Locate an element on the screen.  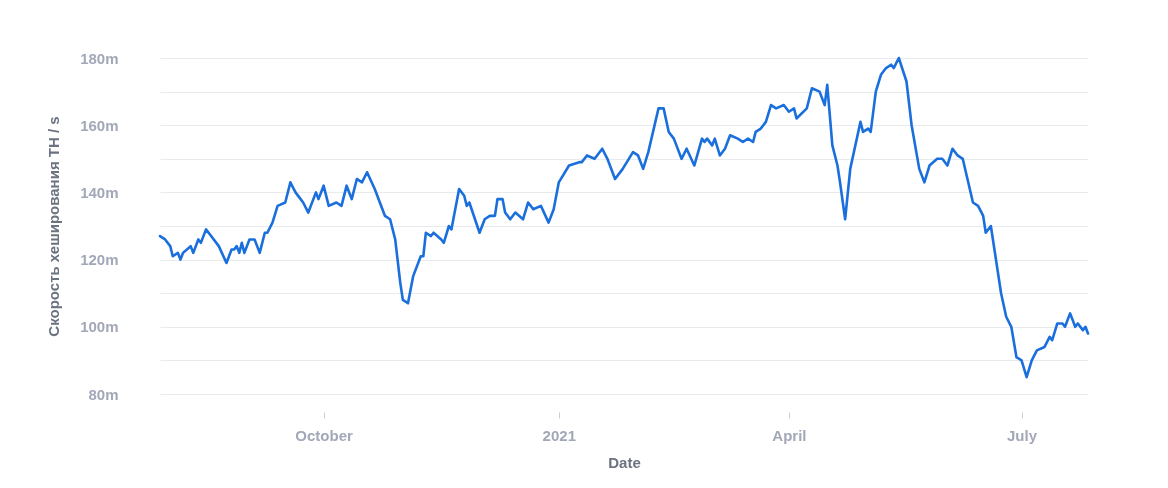
y-tick-label: 100m is located at coordinates (99, 327).